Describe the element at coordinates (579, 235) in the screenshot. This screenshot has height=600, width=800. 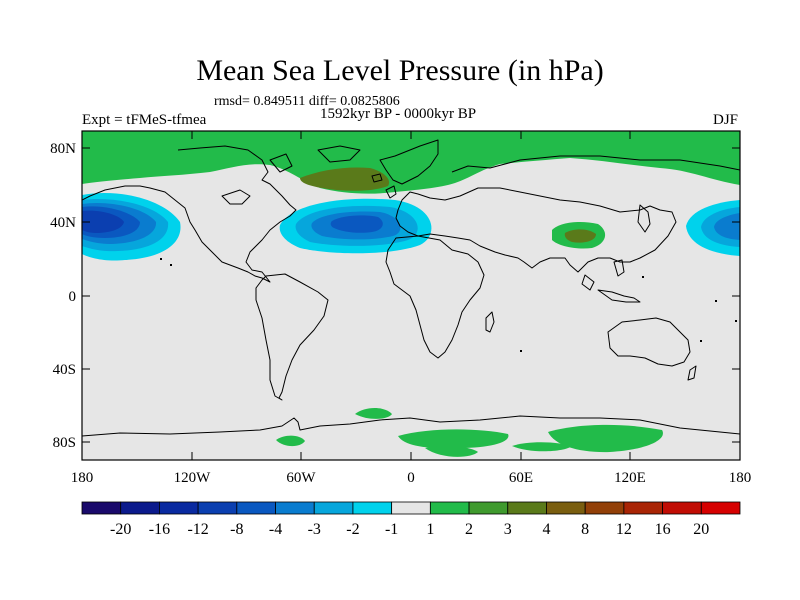
I see `tibet-high-anomaly` at that location.